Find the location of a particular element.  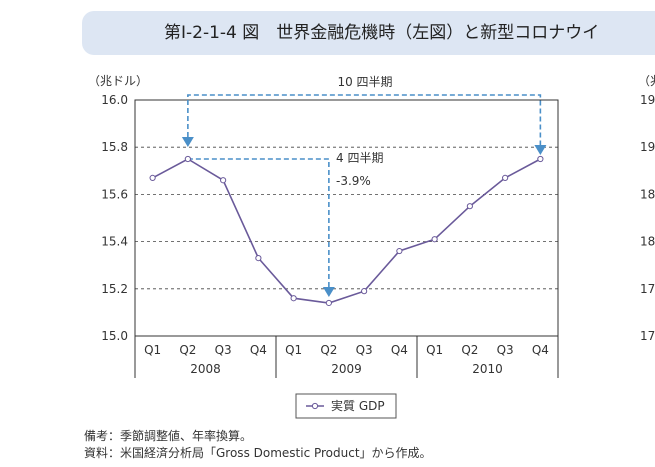

y-tick-label: 15.6 is located at coordinates (114, 194).